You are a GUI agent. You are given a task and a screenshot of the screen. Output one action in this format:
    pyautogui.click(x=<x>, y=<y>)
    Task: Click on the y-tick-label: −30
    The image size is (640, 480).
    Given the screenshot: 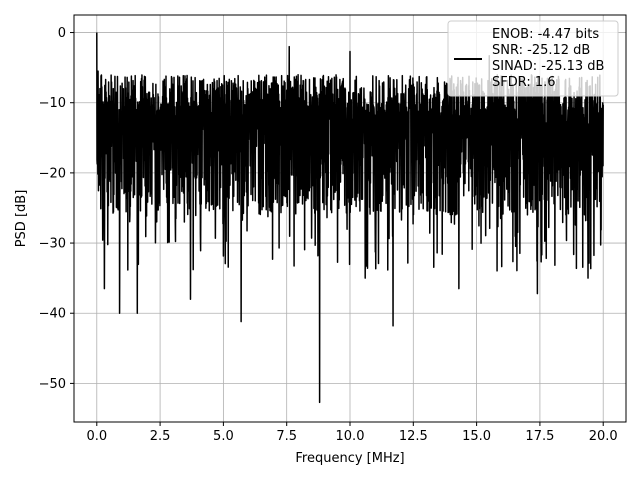 What is the action you would take?
    pyautogui.click(x=52, y=244)
    